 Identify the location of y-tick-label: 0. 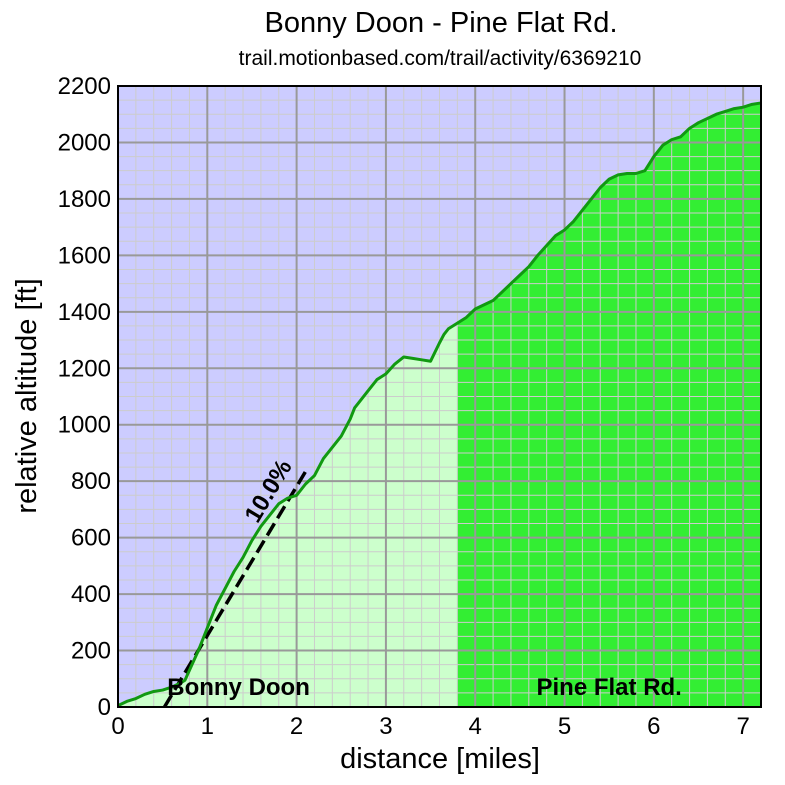
(104, 707).